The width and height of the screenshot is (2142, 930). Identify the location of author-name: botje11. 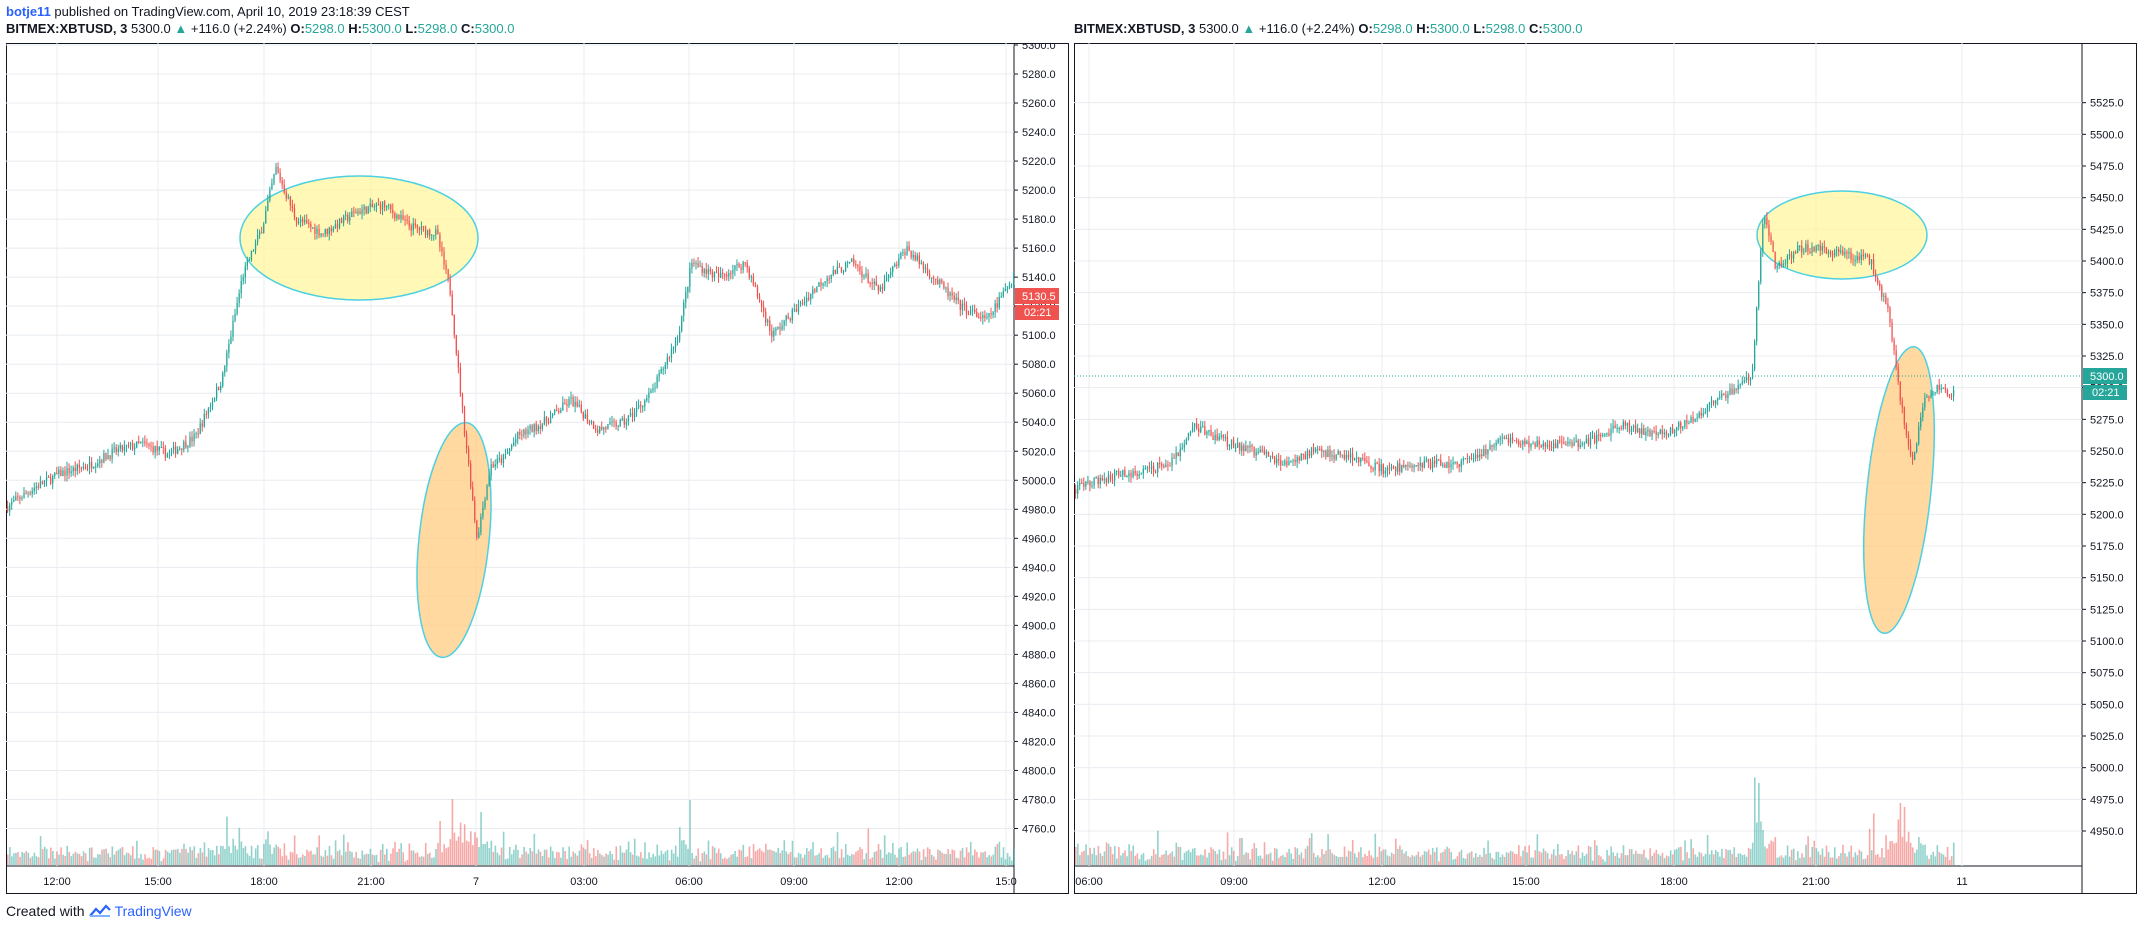
(28, 11).